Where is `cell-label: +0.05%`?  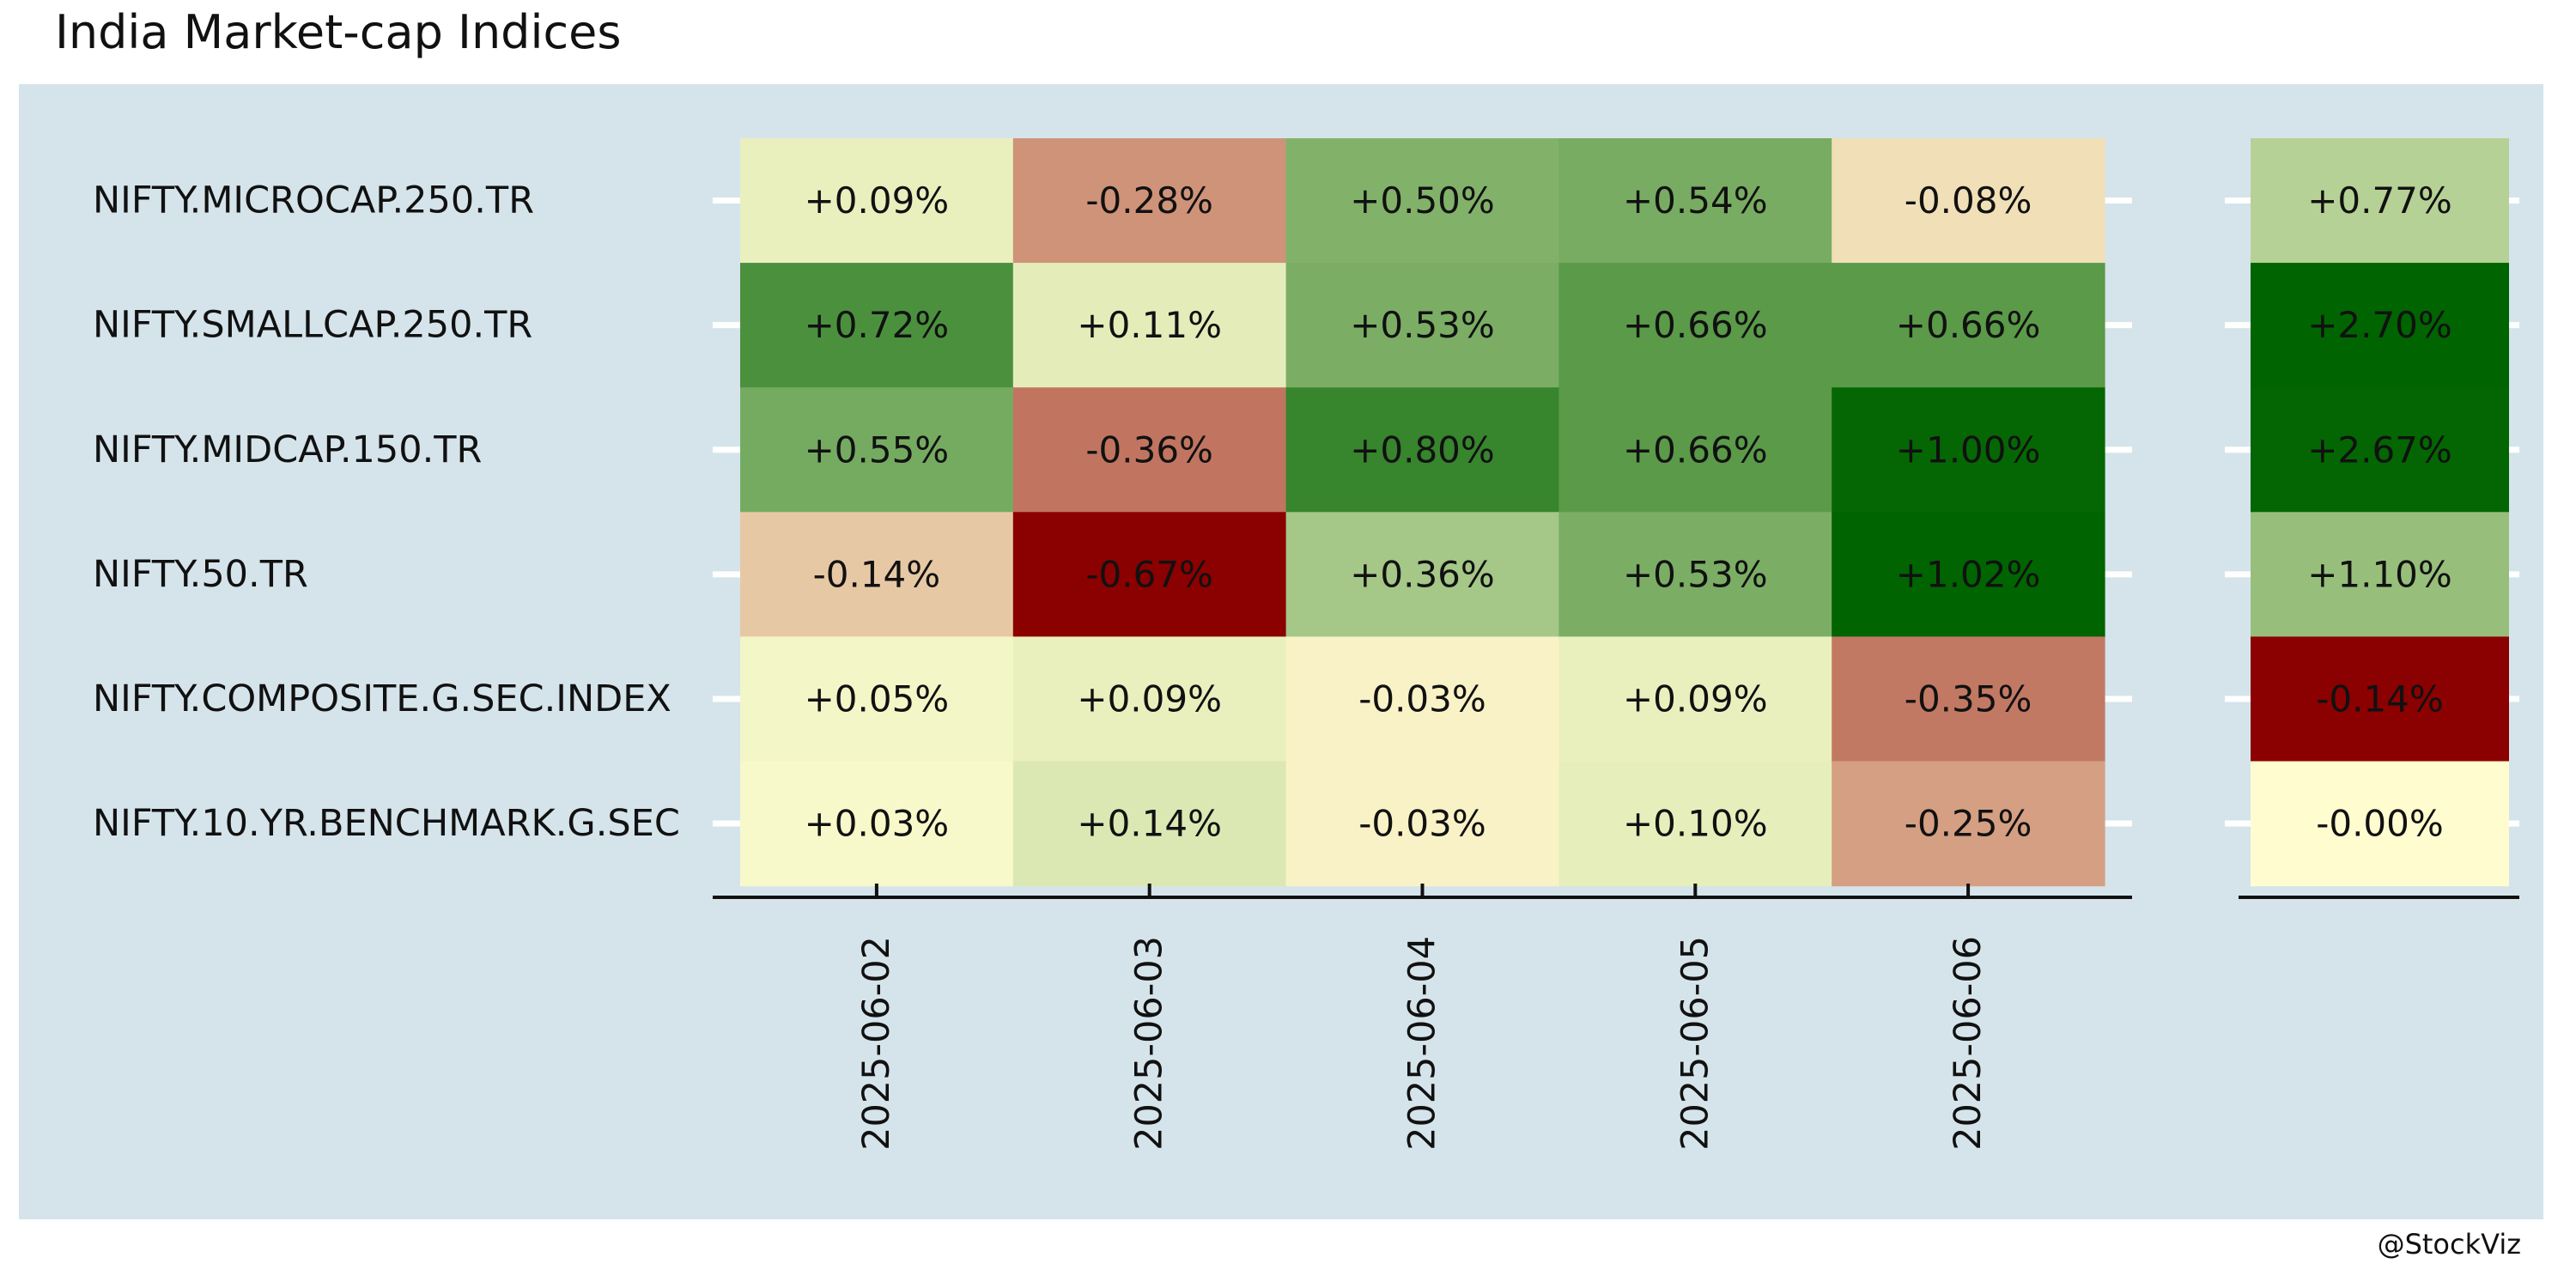 cell-label: +0.05% is located at coordinates (878, 698).